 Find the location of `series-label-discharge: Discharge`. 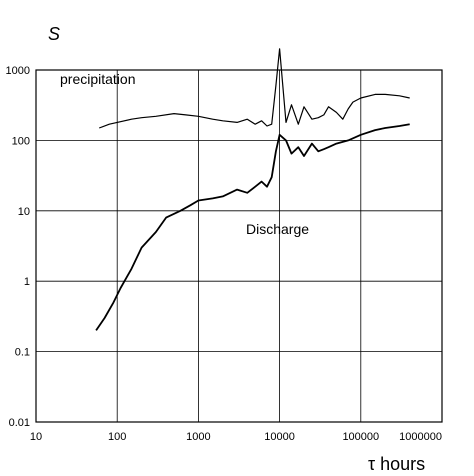

series-label-discharge: Discharge is located at coordinates (277, 229).